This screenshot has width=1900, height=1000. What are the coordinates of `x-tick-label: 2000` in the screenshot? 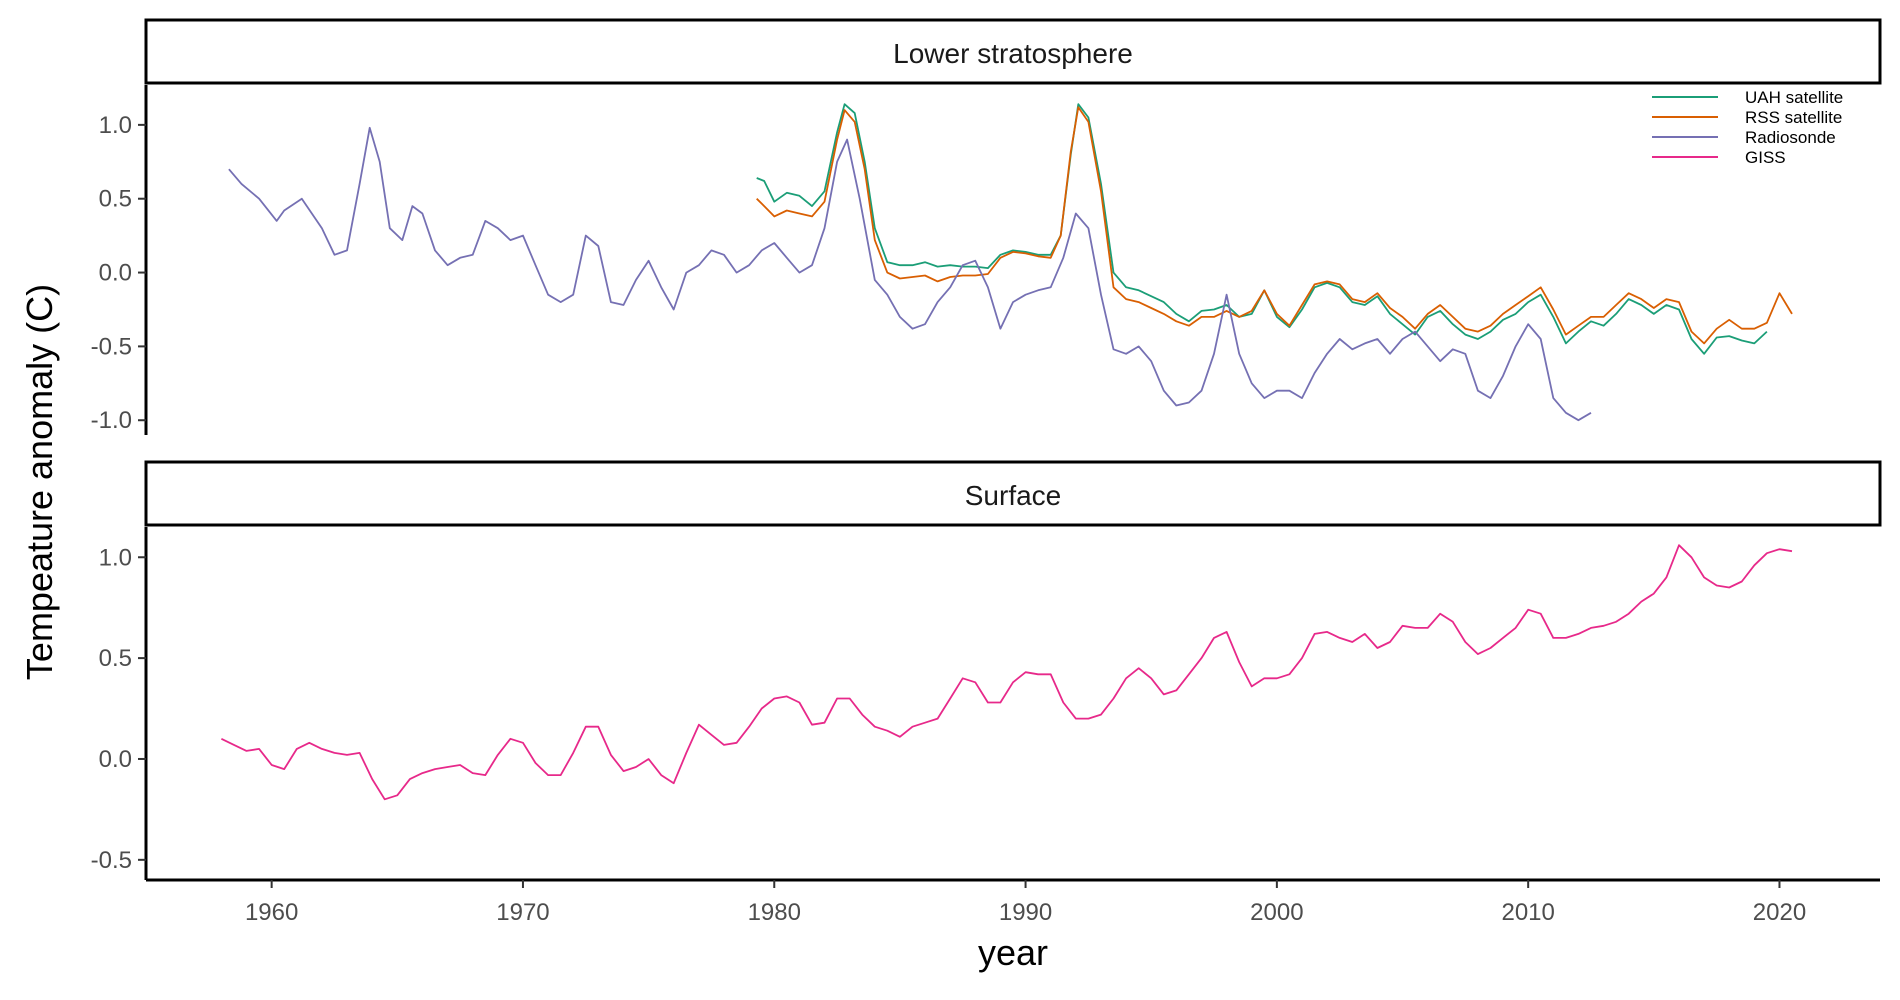 It's located at (1276, 912).